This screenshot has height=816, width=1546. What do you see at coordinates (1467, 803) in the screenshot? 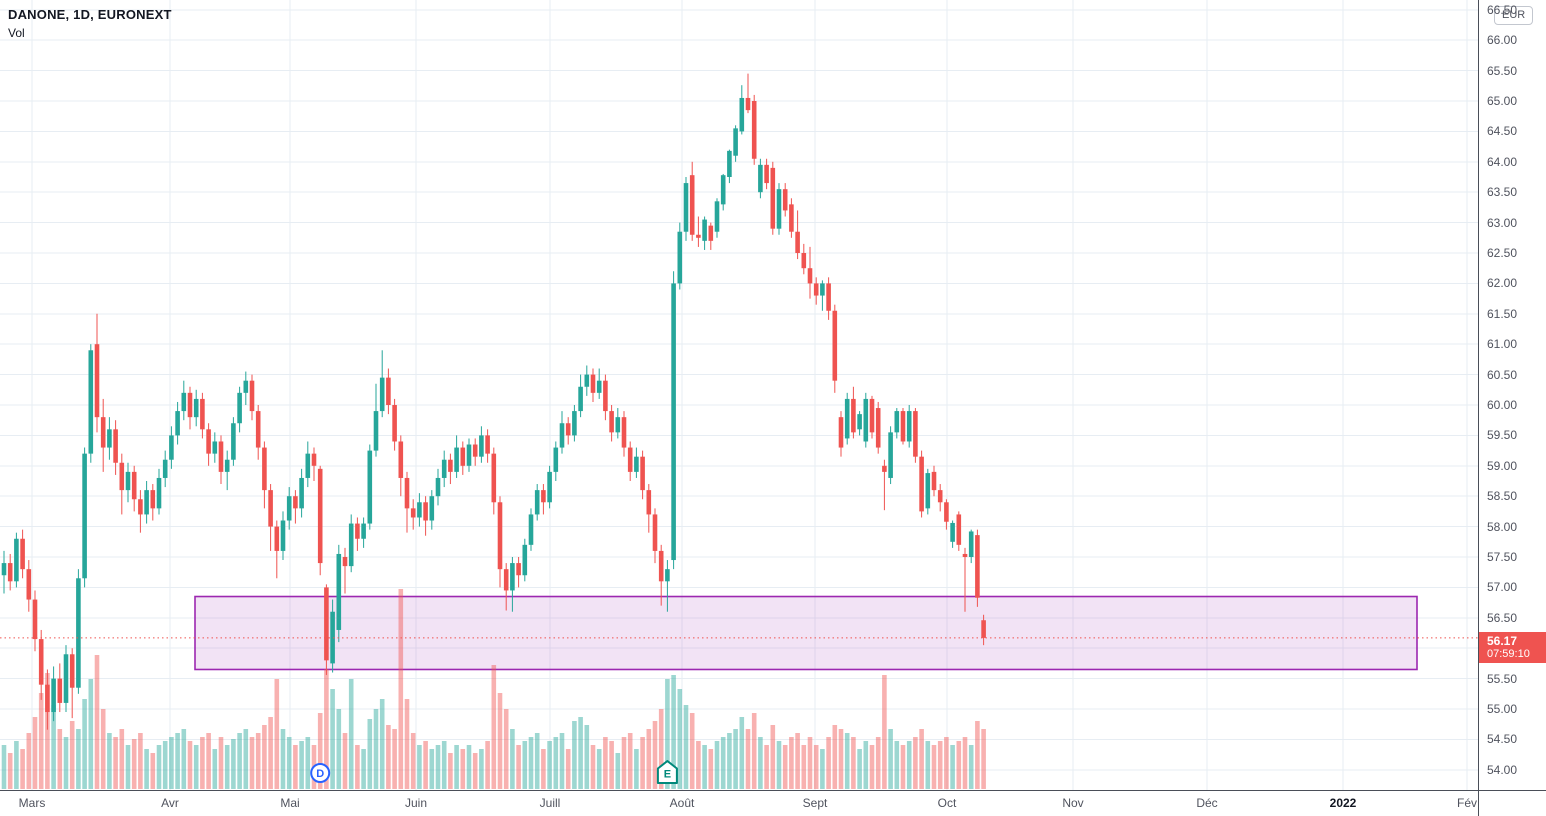
I see `time-tick-label: Fév` at bounding box center [1467, 803].